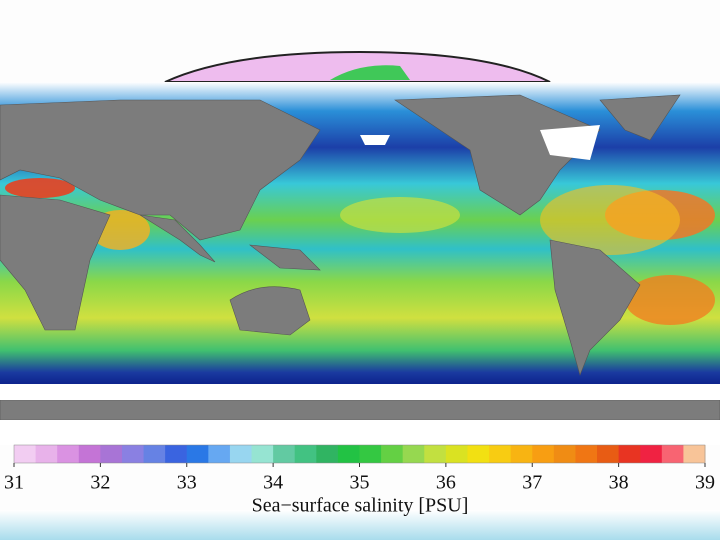 This screenshot has width=720, height=540. Describe the element at coordinates (360, 506) in the screenshot. I see `colorbar-title: Sea−surface salinity [PSU]` at that location.